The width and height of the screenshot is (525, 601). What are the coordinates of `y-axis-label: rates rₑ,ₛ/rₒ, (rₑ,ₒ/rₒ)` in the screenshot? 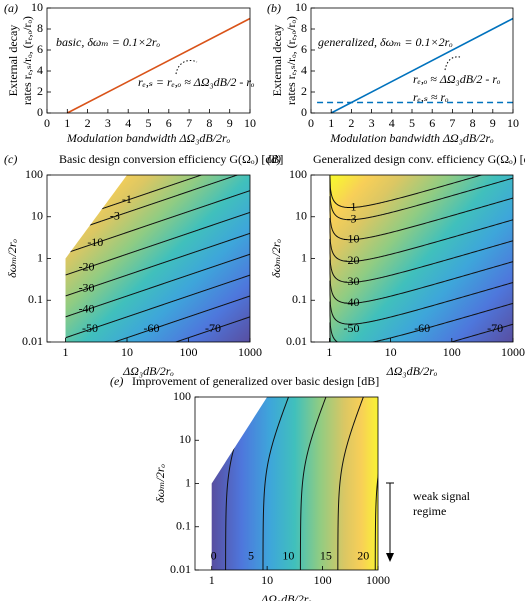 It's located at (27, 60).